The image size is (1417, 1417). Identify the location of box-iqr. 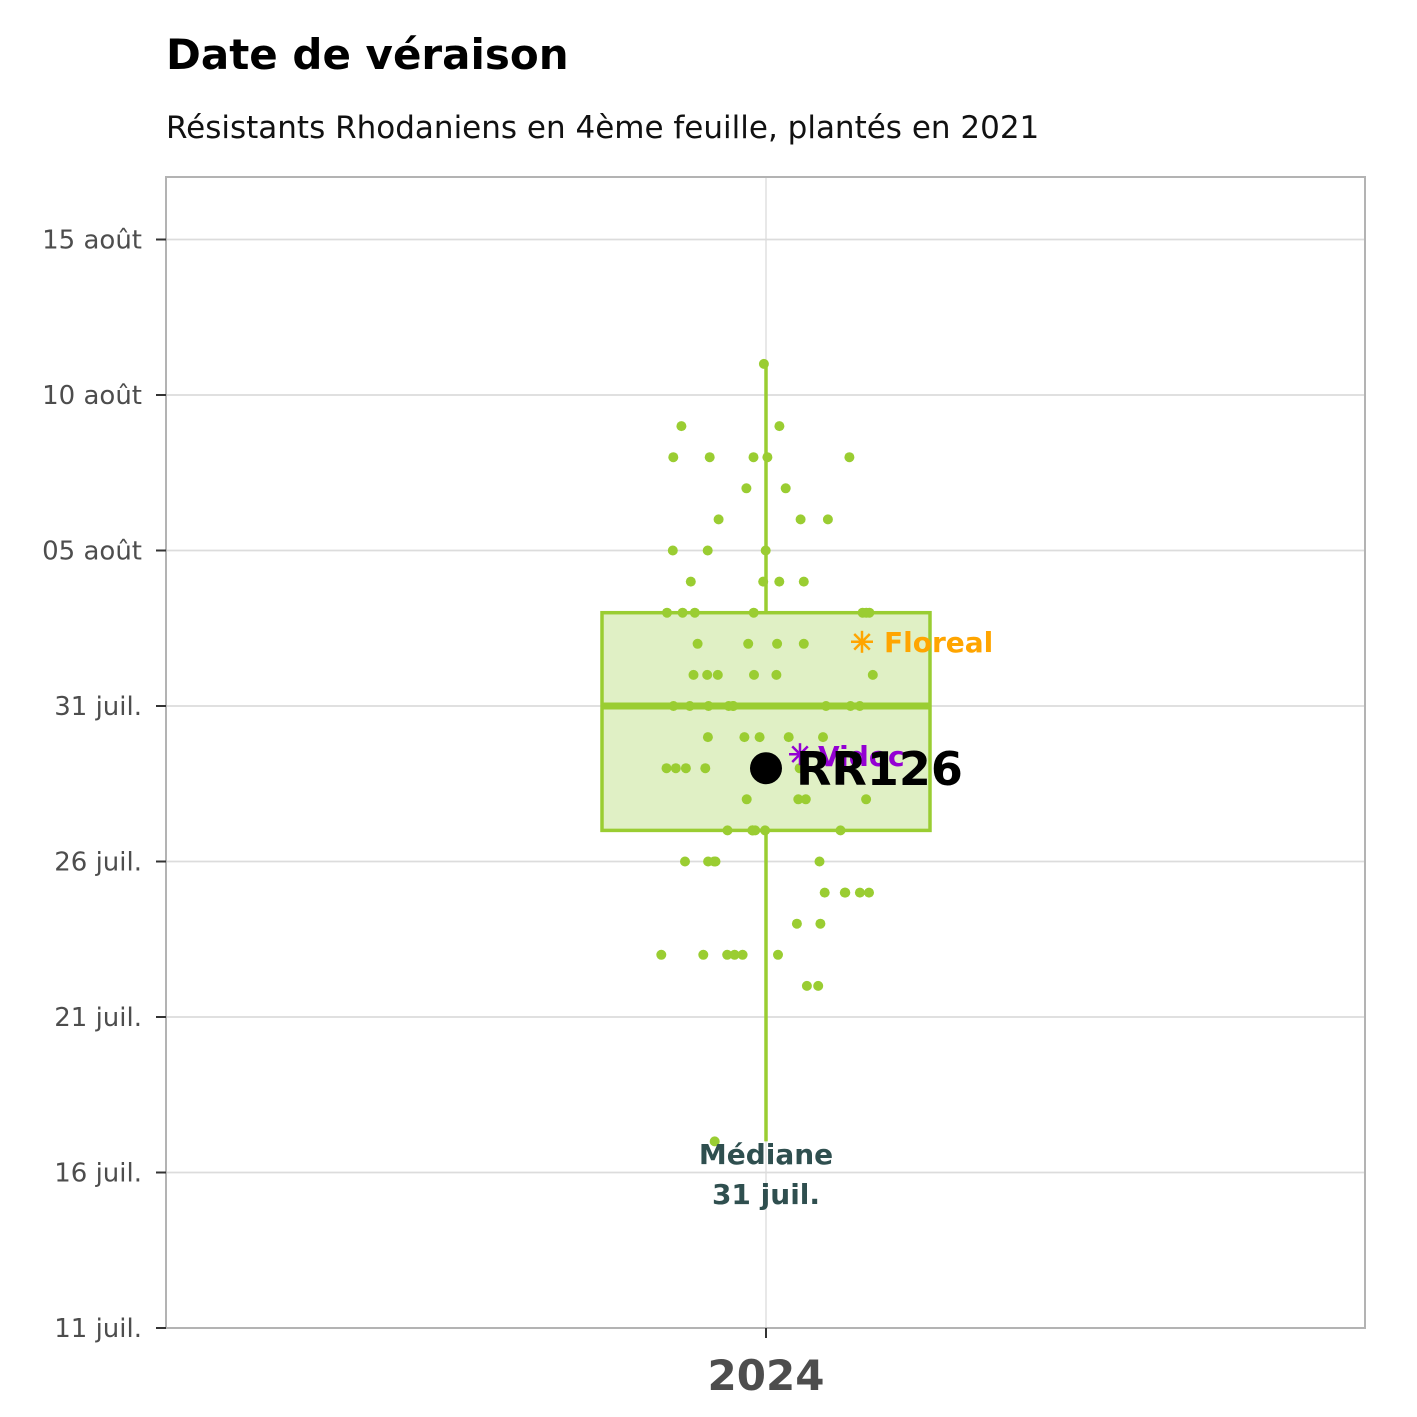
(766, 721).